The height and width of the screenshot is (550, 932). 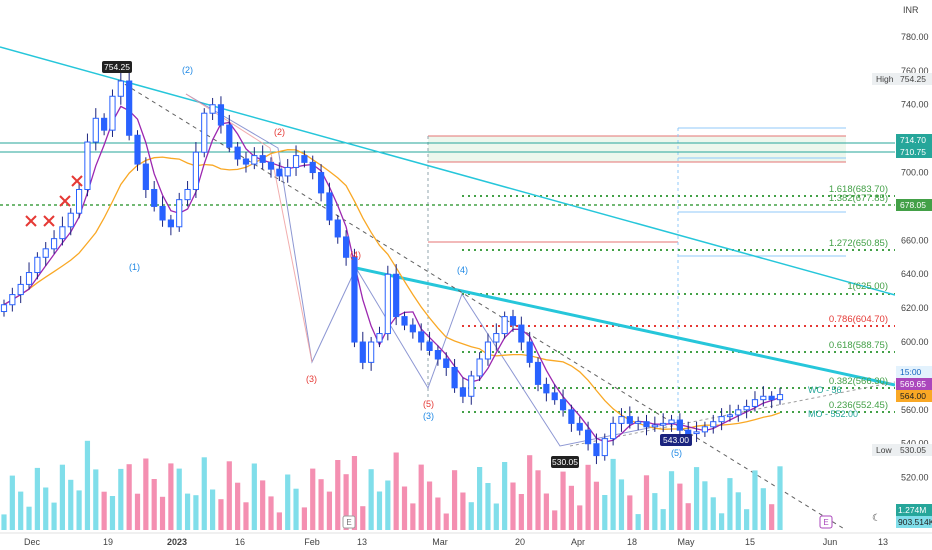 What do you see at coordinates (632, 542) in the screenshot?
I see `time-tick-label: 18` at bounding box center [632, 542].